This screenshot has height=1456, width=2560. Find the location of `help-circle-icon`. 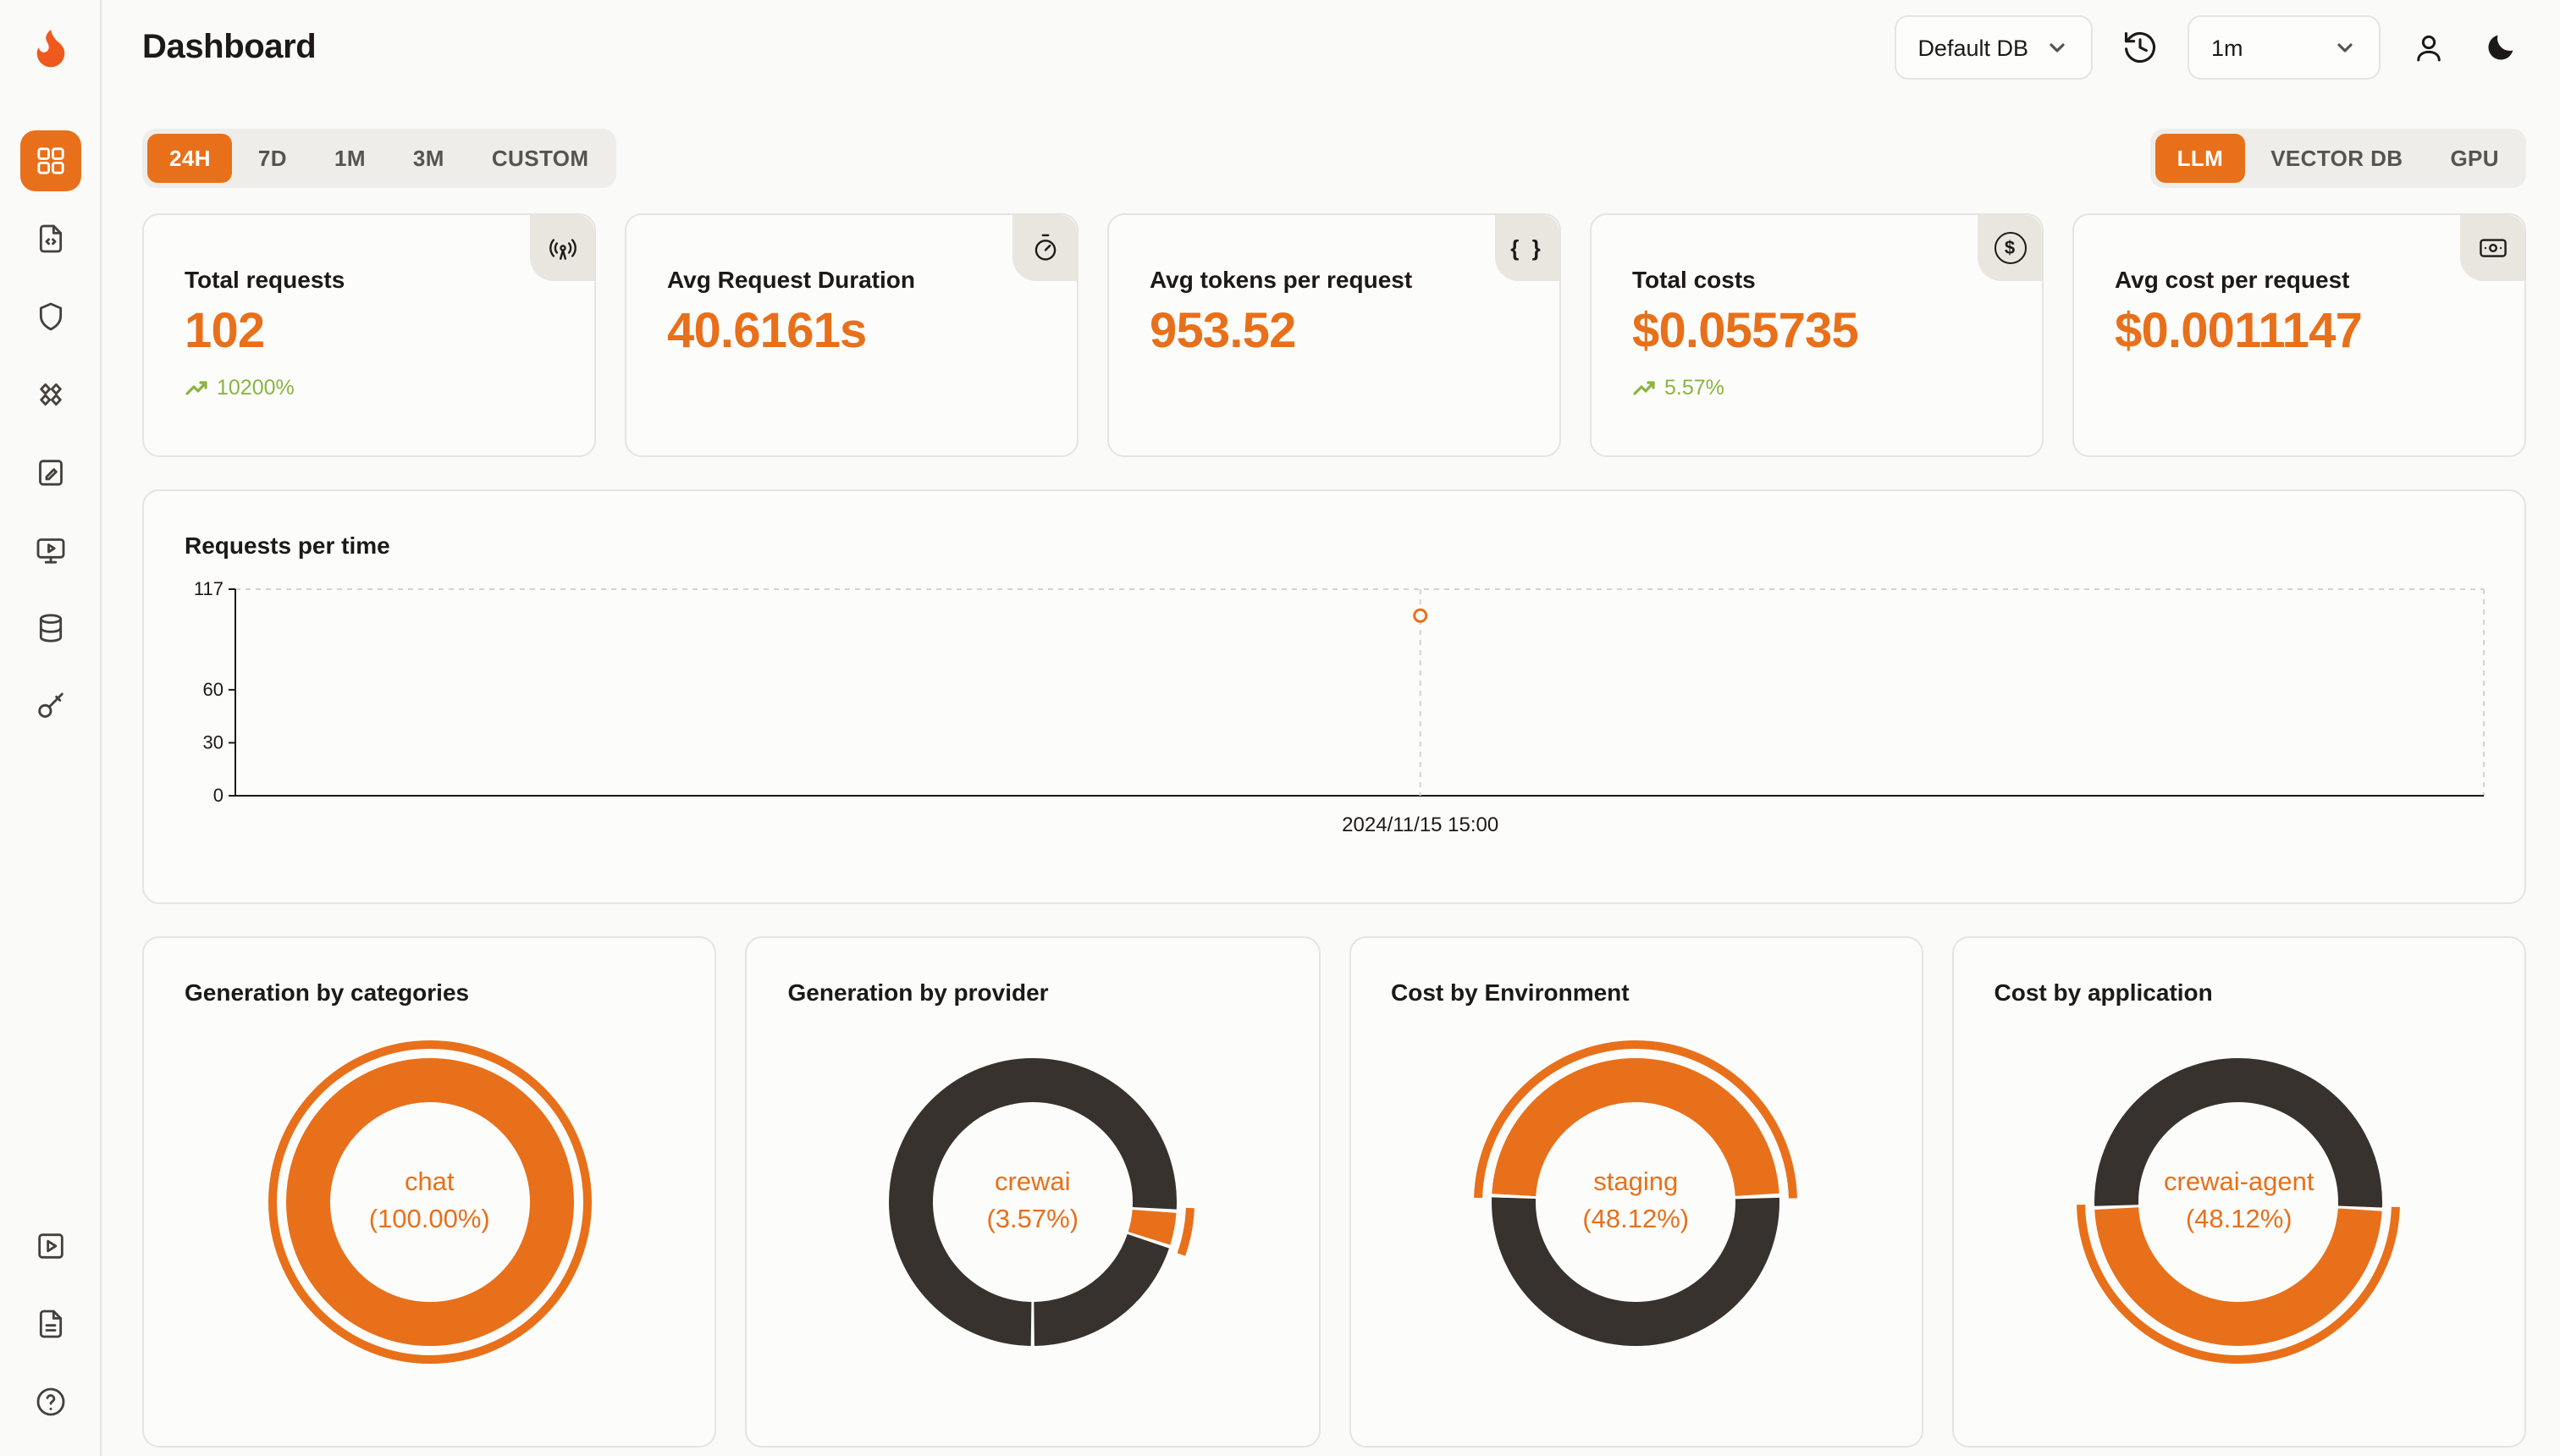

help-circle-icon is located at coordinates (50, 1401).